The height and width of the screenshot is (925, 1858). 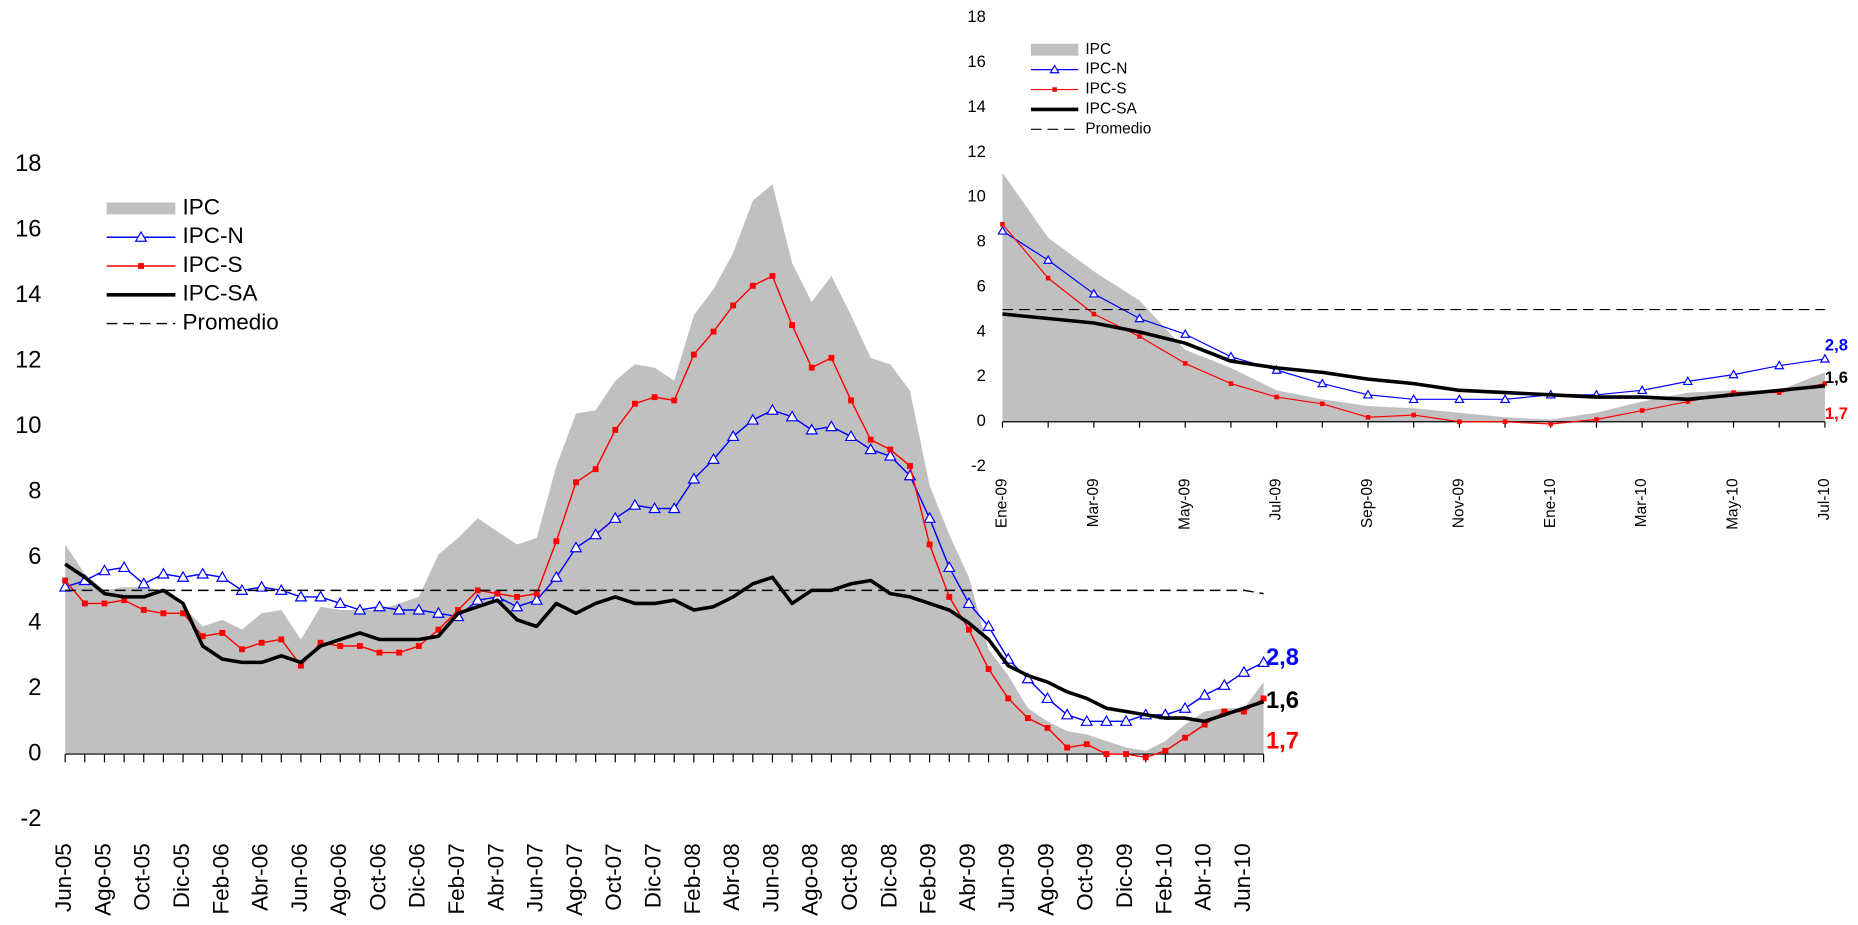 What do you see at coordinates (1413, 297) in the screenshot?
I see `area` at bounding box center [1413, 297].